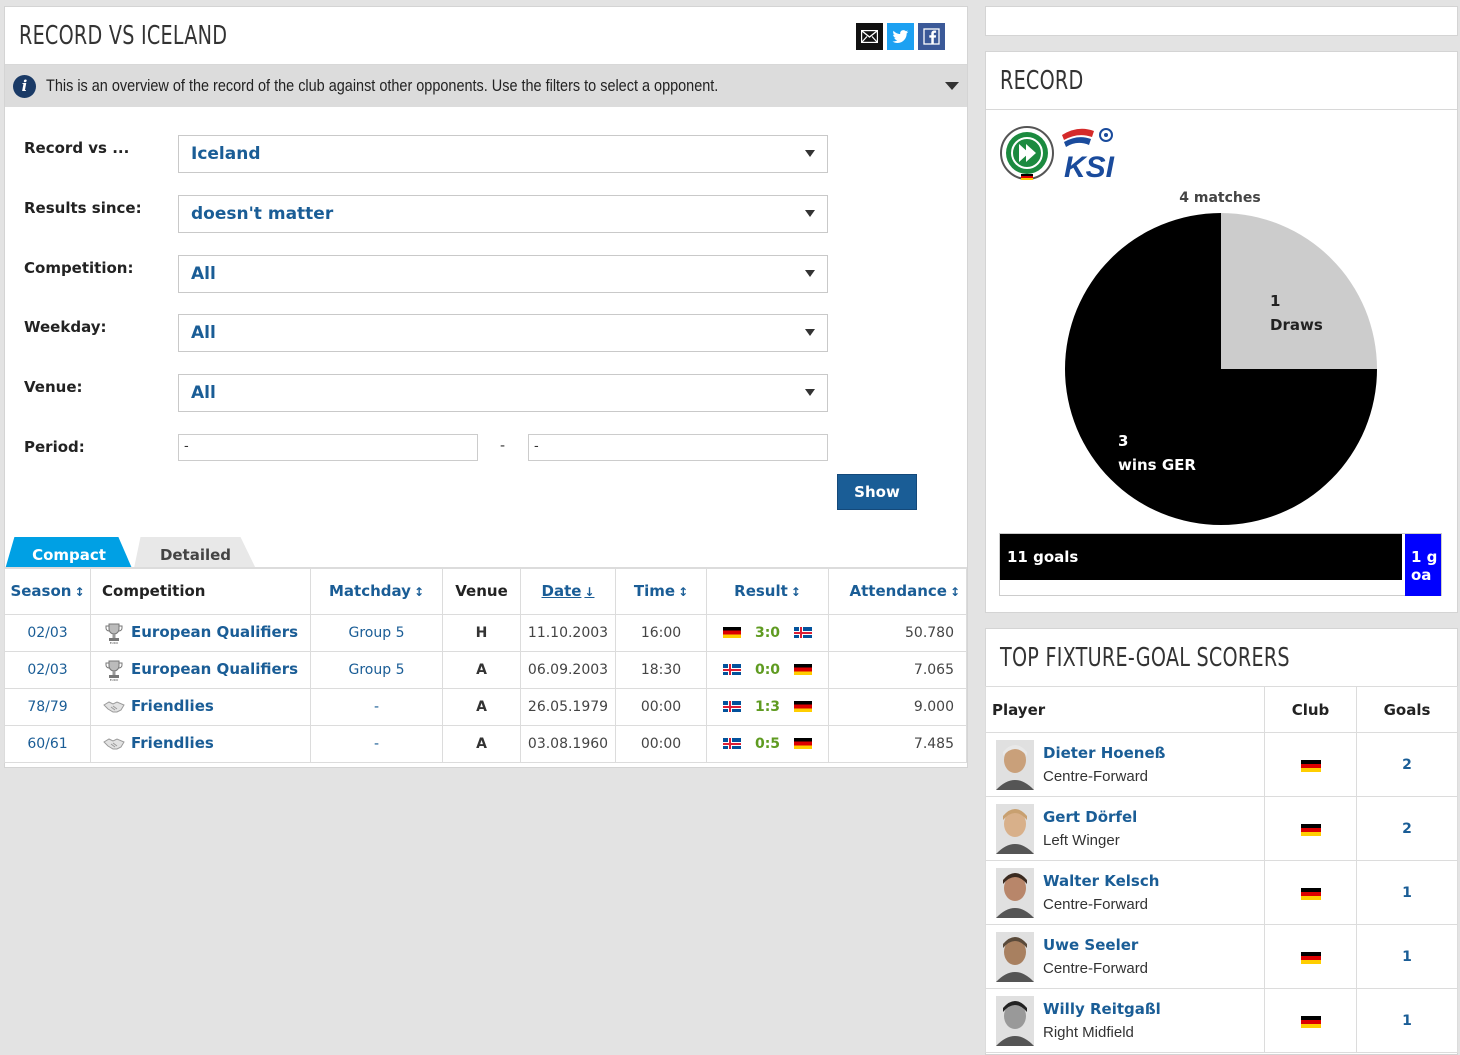 Image resolution: width=1460 pixels, height=1055 pixels. I want to click on date-cell: 03.08.1960, so click(568, 743).